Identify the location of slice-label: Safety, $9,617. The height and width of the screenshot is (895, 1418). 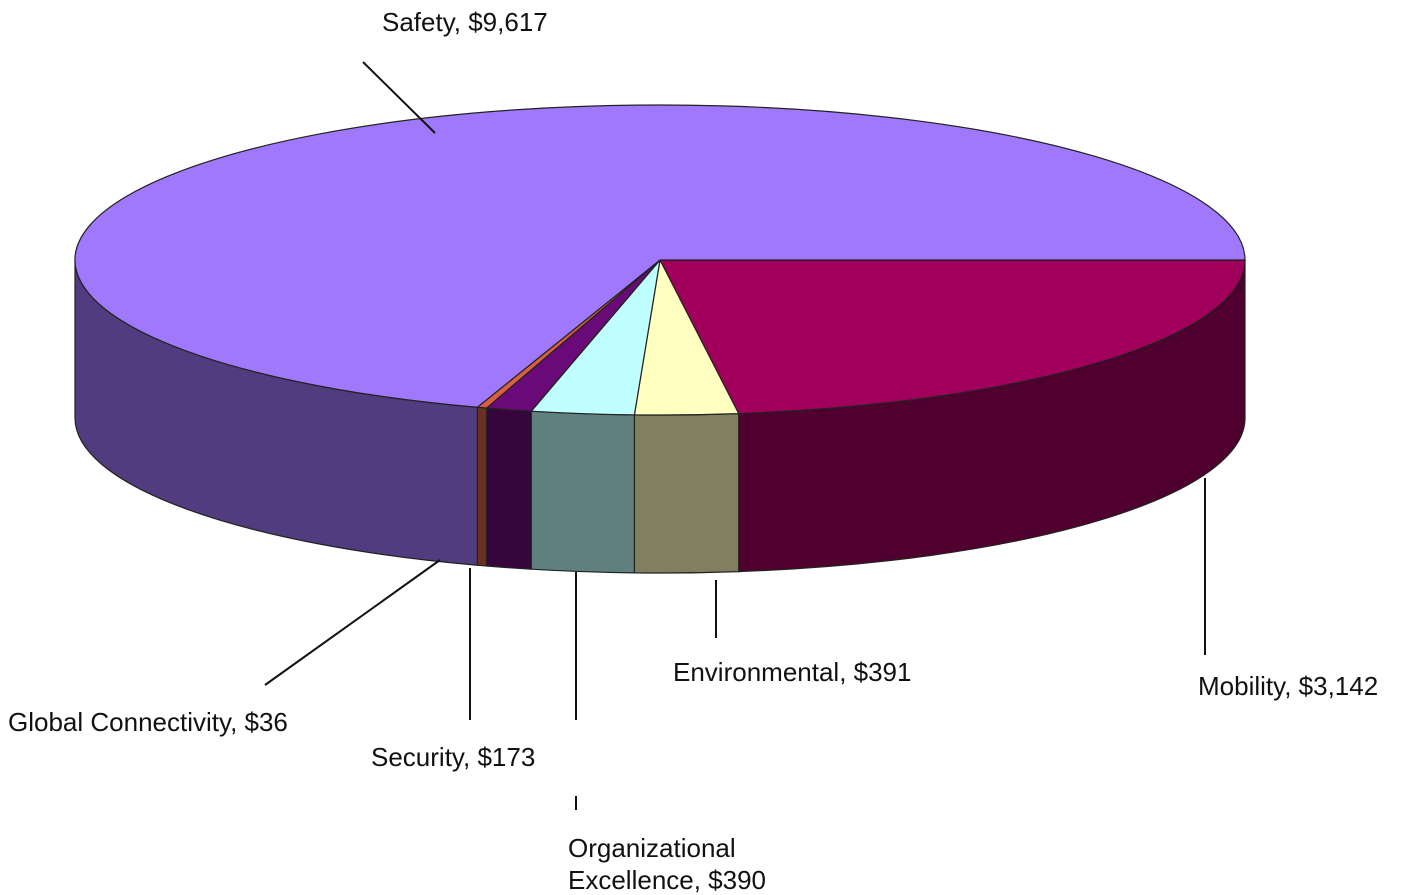
(465, 22).